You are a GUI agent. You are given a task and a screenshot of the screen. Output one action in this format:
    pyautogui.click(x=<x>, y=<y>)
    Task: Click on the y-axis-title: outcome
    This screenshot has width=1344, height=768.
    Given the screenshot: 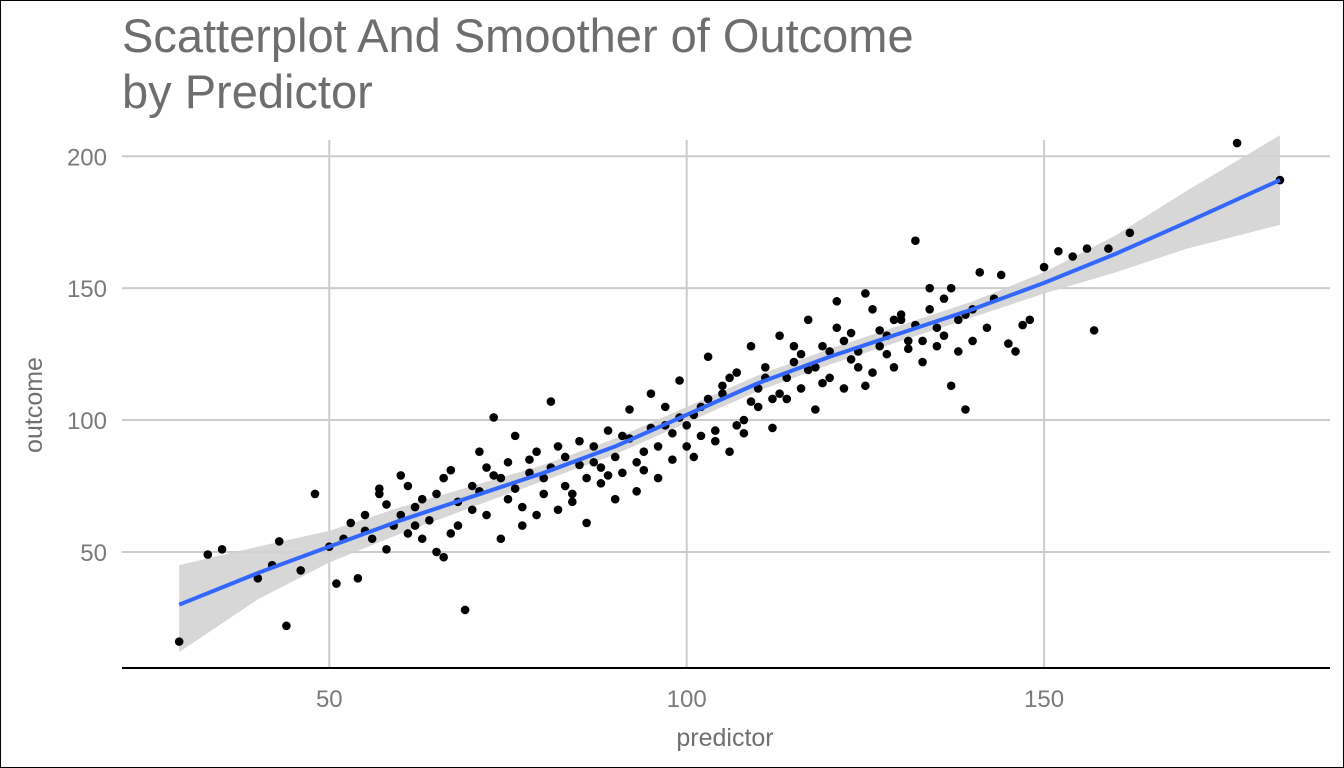 What is the action you would take?
    pyautogui.click(x=34, y=405)
    